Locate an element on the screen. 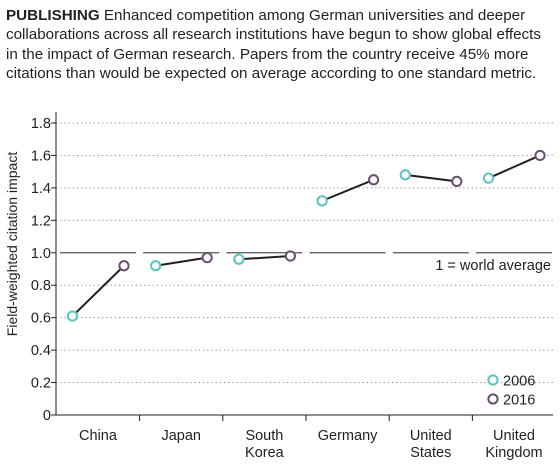  y-tick-label: 0.6 is located at coordinates (41, 319).